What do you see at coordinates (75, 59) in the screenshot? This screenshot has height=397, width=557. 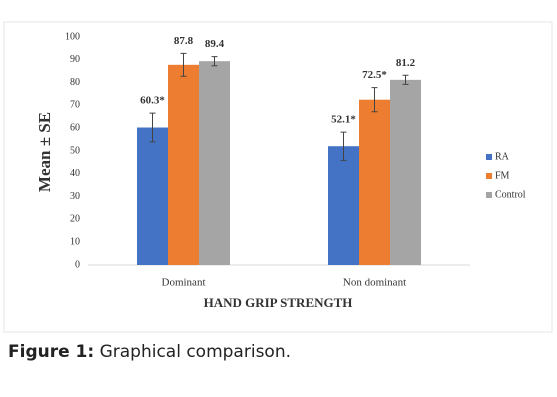 I see `y-tick-label: 90` at bounding box center [75, 59].